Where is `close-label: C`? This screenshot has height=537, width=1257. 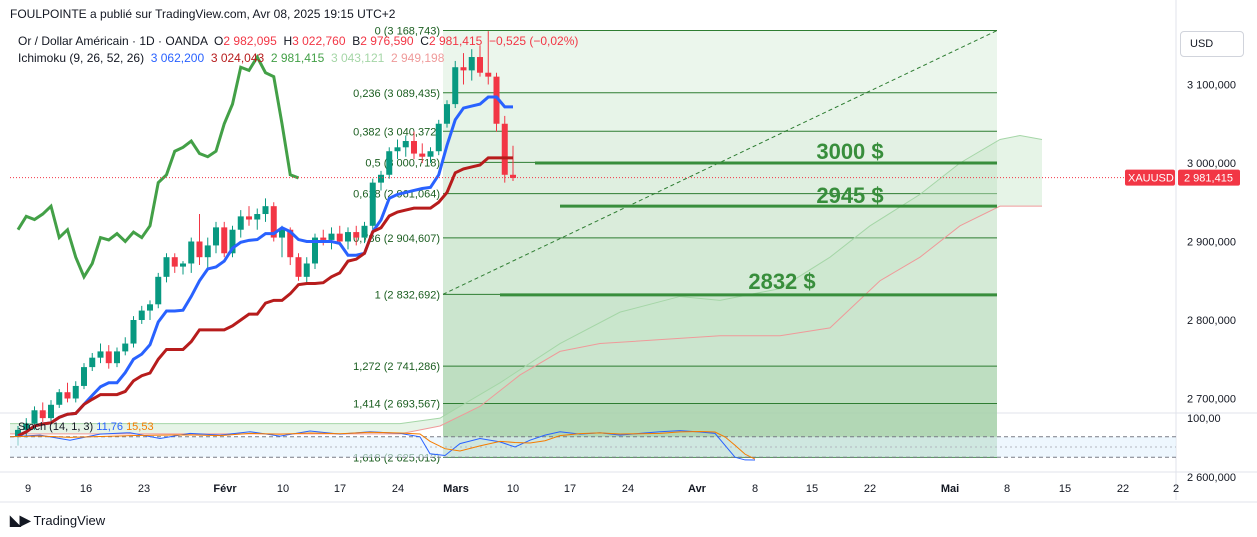 close-label: C is located at coordinates (424, 41).